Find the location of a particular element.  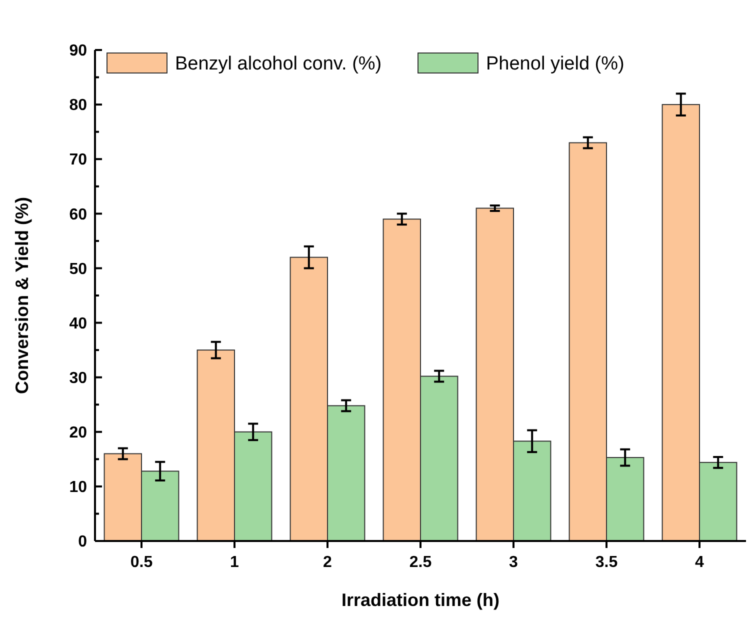

y-tick-label: 90 is located at coordinates (78, 51).